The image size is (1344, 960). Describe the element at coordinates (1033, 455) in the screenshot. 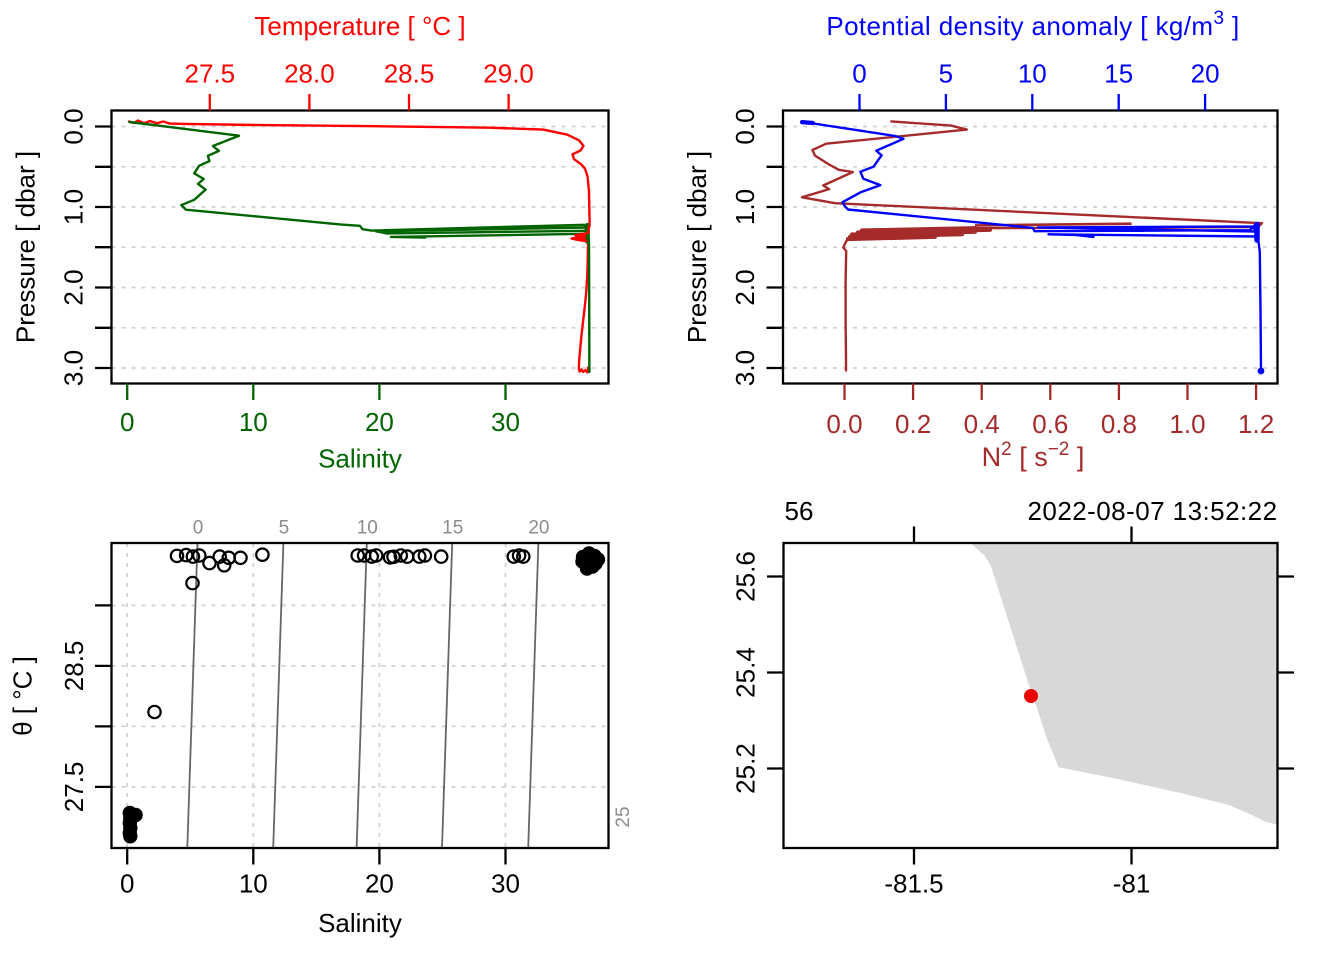

I see `svg-text: N2 [ s−2 ]` at that location.